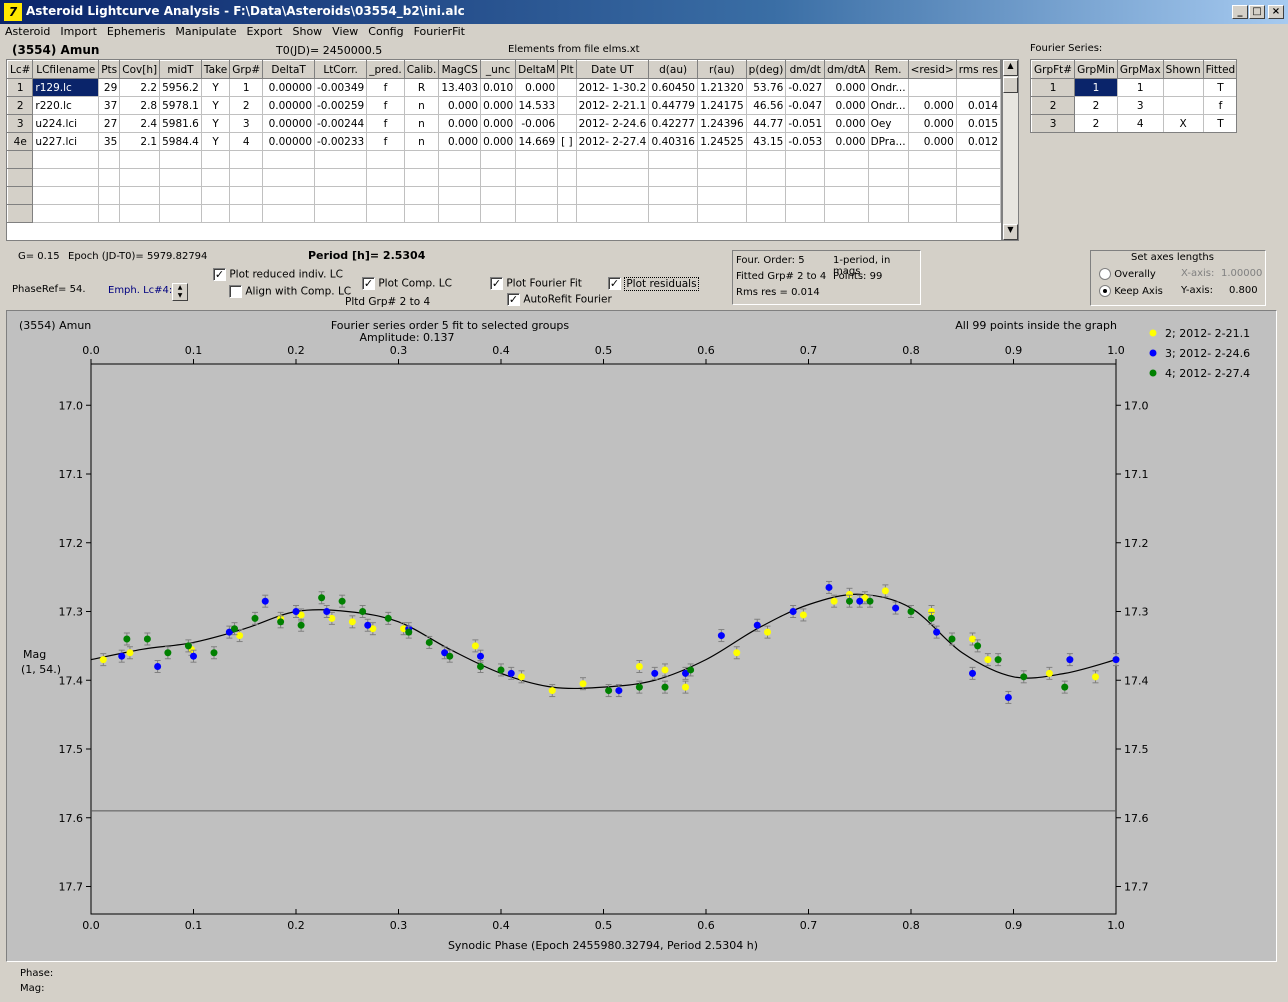  What do you see at coordinates (766, 69) in the screenshot?
I see `lc-col-header: p(deg)` at bounding box center [766, 69].